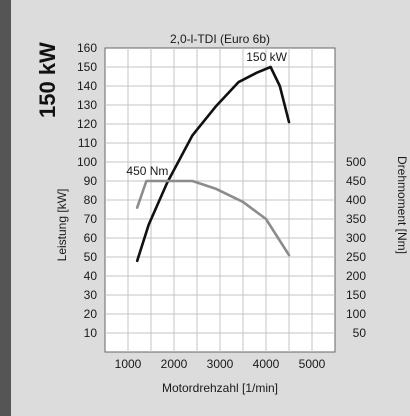 This screenshot has height=416, width=410. Describe the element at coordinates (91, 333) in the screenshot. I see `y-left-tick-label: 10` at that location.